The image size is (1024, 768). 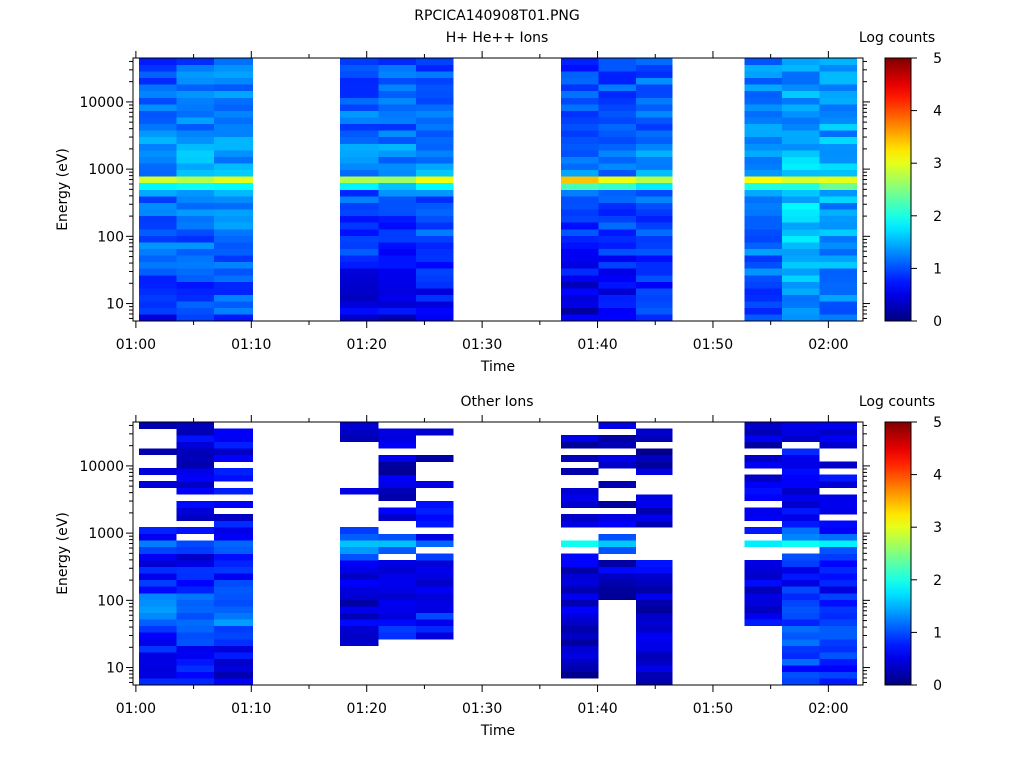 What do you see at coordinates (898, 189) in the screenshot?
I see `colorbar-scale` at bounding box center [898, 189].